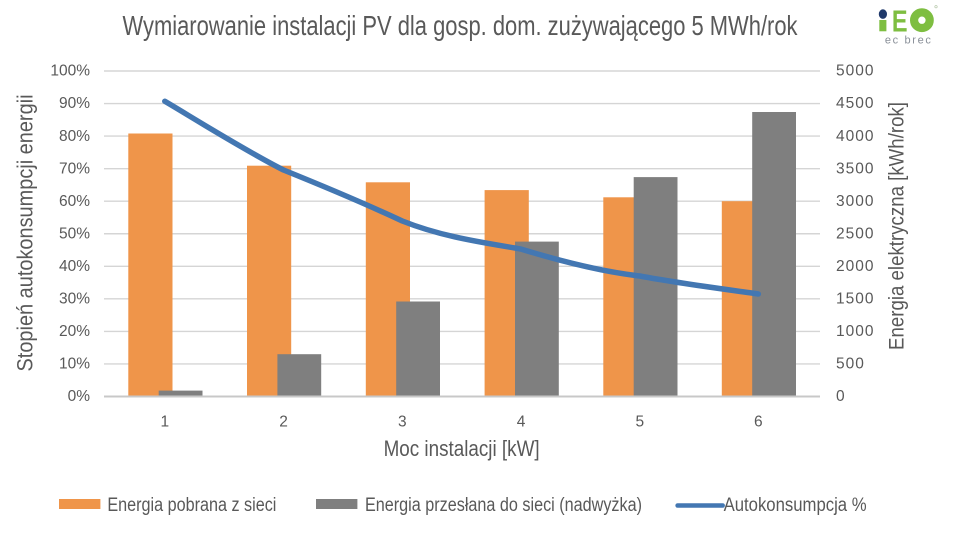  What do you see at coordinates (70, 71) in the screenshot?
I see `svg-text: 100%` at bounding box center [70, 71].